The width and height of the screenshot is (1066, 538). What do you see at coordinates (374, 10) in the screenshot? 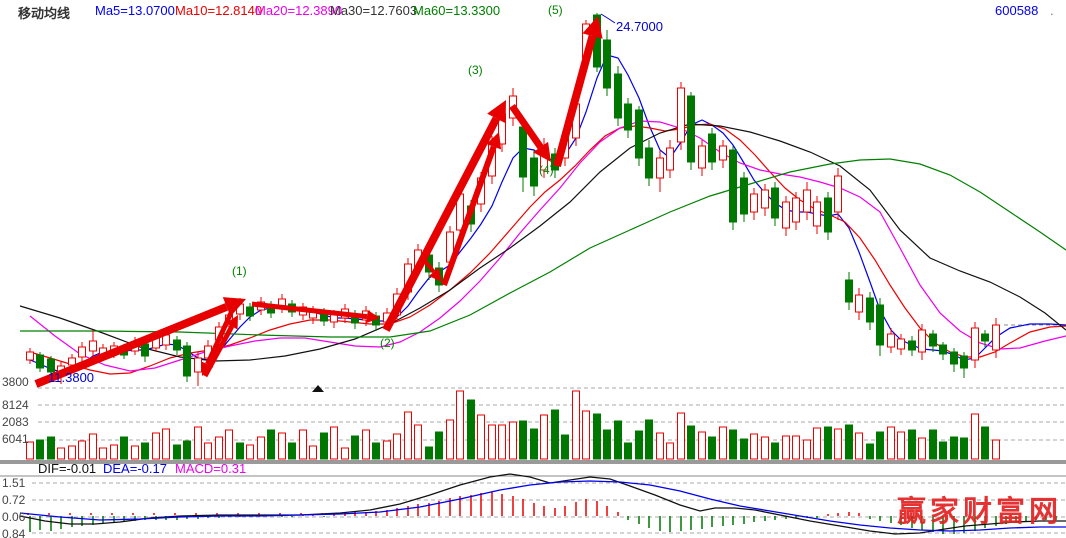
I see `ma30-value: Ma30=12.7603` at bounding box center [374, 10].